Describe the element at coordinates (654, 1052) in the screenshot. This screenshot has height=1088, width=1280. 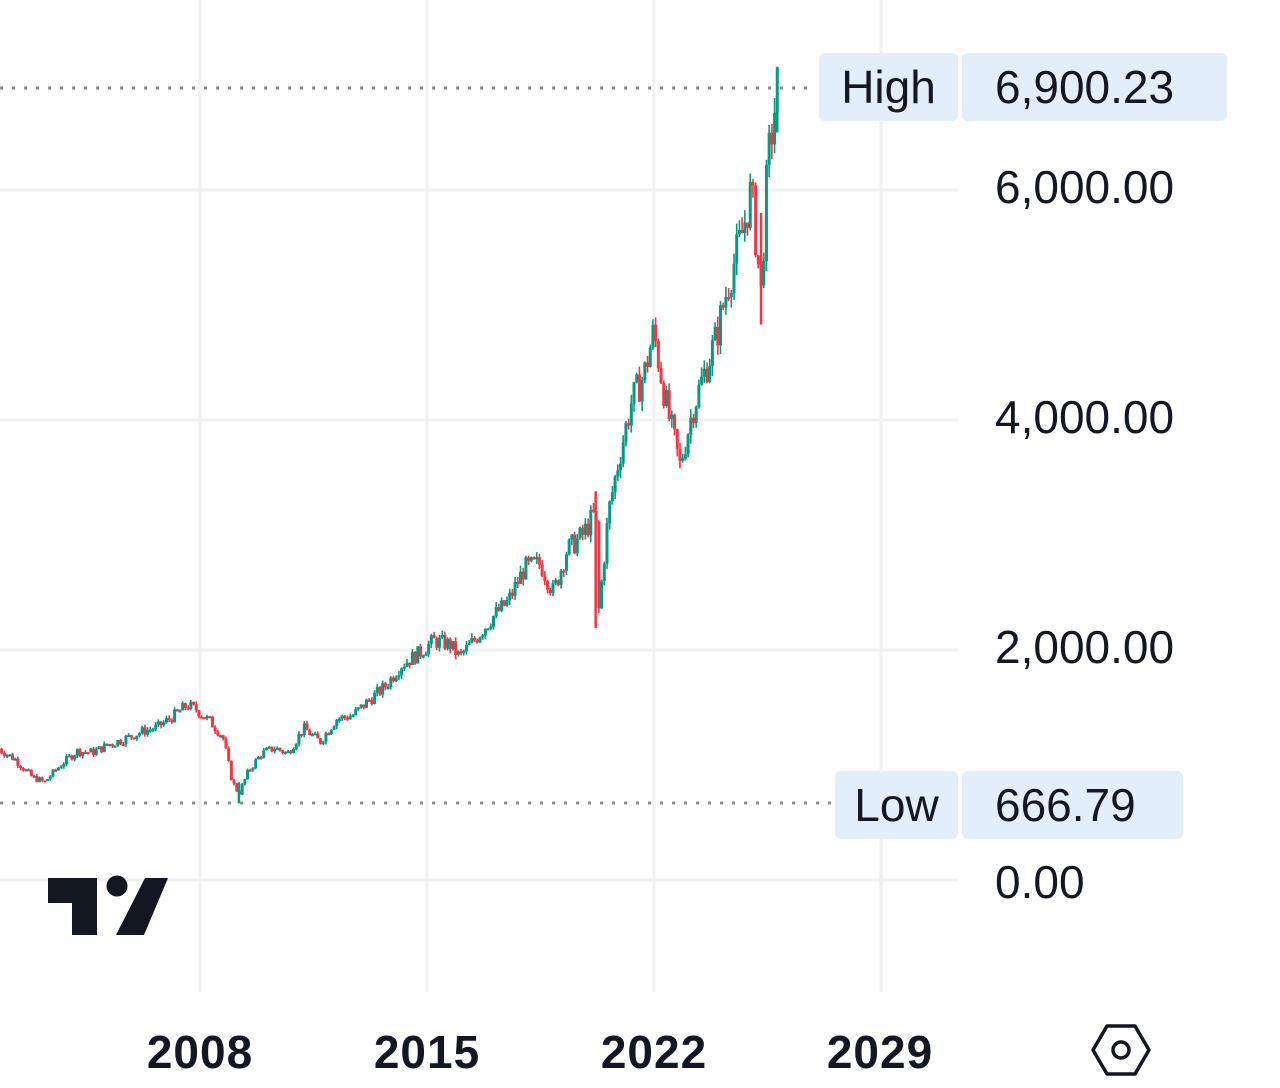
I see `x-tick-2022: 2022` at that location.